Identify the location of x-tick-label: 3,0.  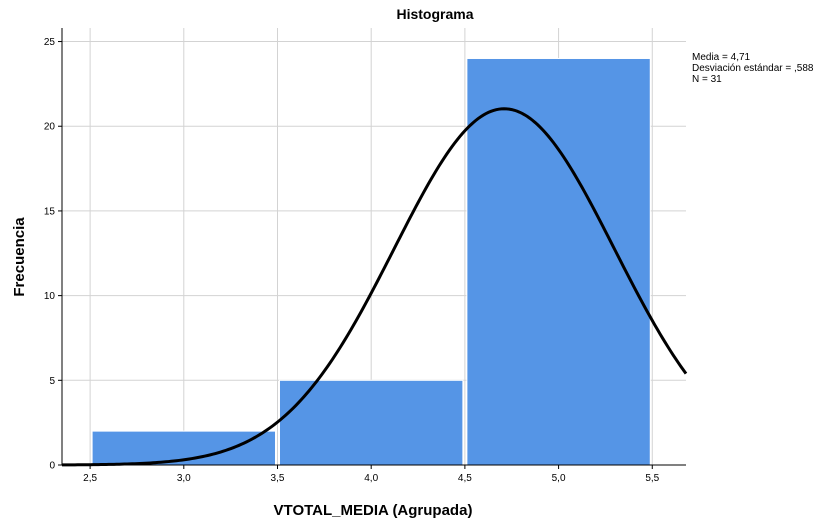
(184, 478).